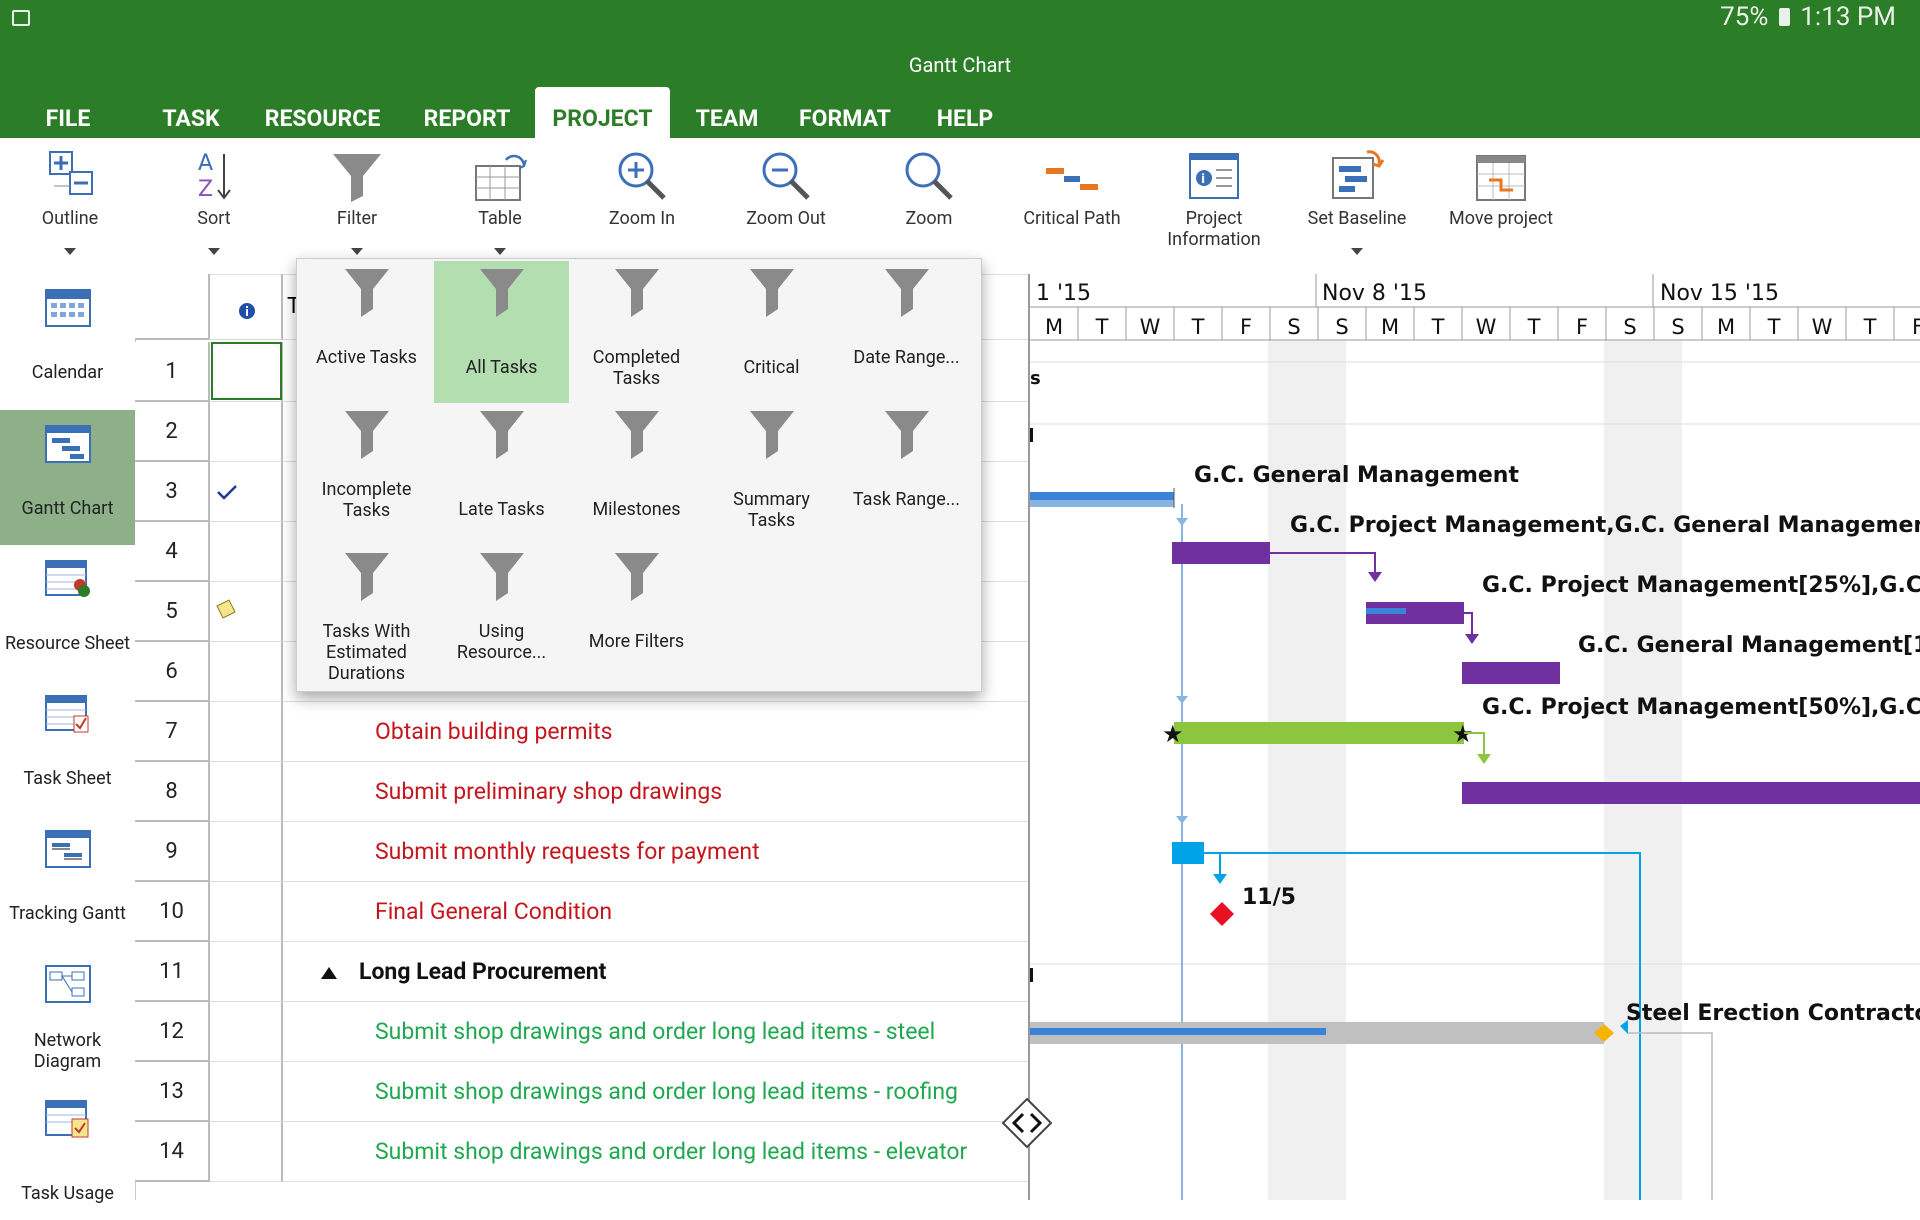 This screenshot has width=1920, height=1220. I want to click on filter-item-tasks-with-estimated-durations: Tasks With Estimated Durations, so click(366, 616).